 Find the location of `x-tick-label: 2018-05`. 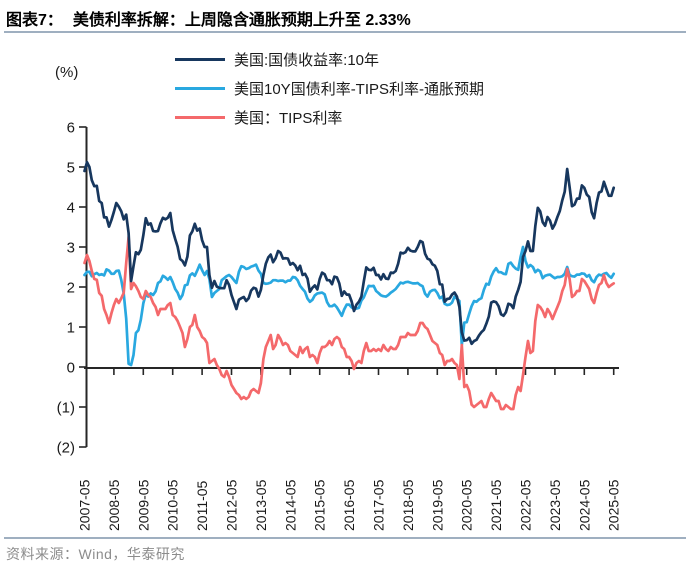

x-tick-label: 2018-05 is located at coordinates (408, 505).